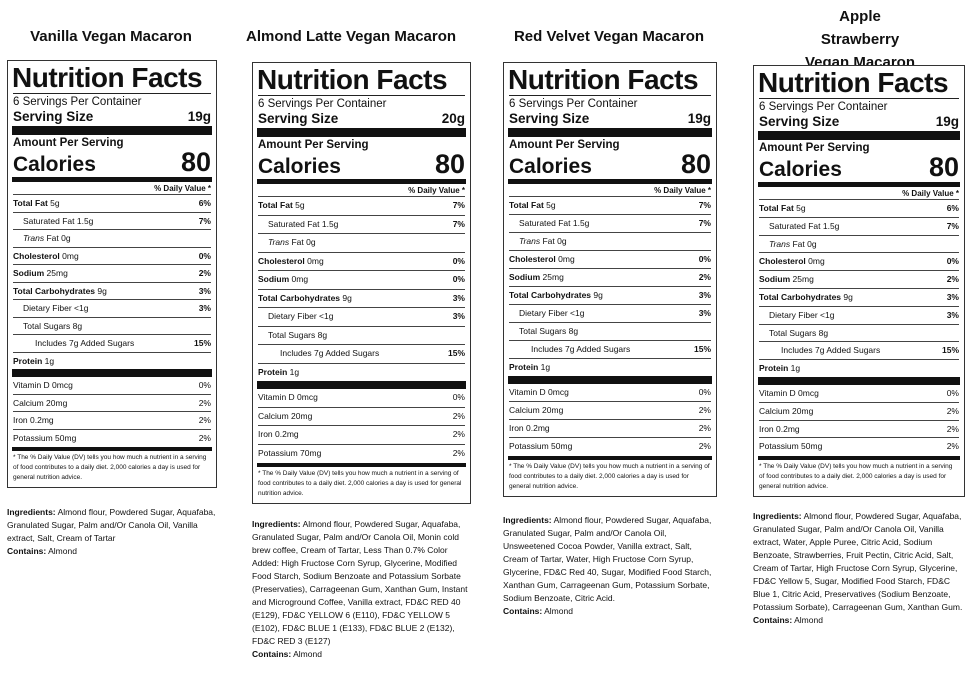  Describe the element at coordinates (860, 39) in the screenshot. I see `product-title: Apple Strawberry Vegan Macaron` at that location.